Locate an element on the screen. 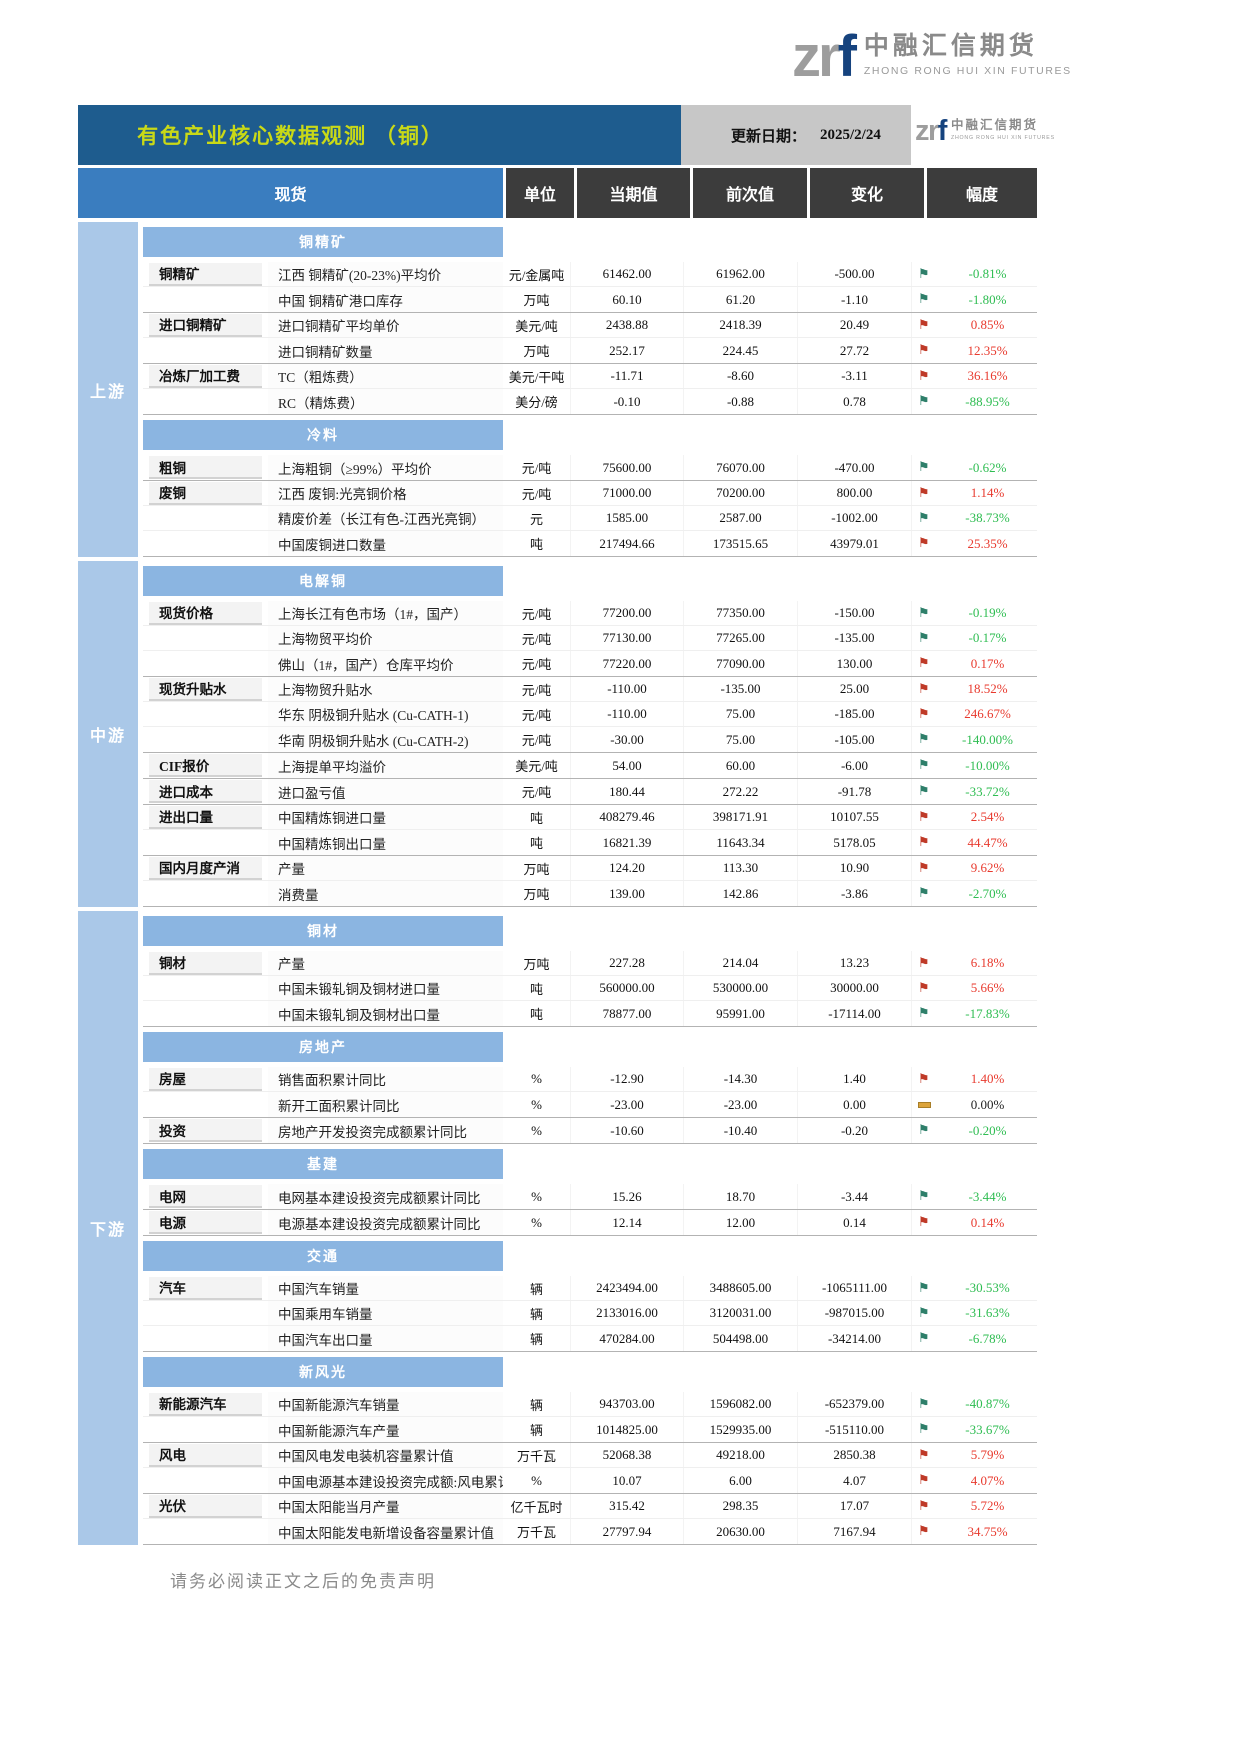  unit-value: % is located at coordinates (537, 1196).